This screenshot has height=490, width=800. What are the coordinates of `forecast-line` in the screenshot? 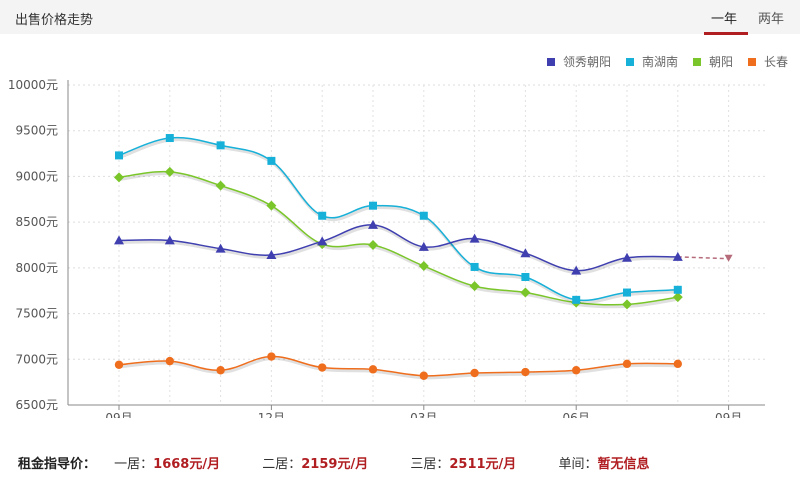 It's located at (703, 258).